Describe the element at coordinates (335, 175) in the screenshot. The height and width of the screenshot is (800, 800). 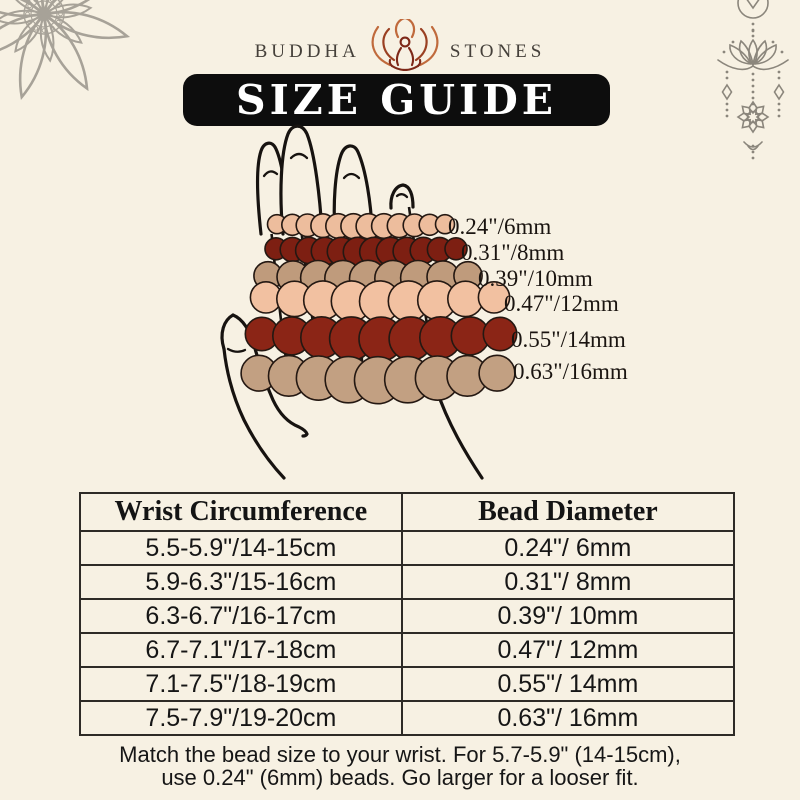
I see `finger-crease-lines` at that location.